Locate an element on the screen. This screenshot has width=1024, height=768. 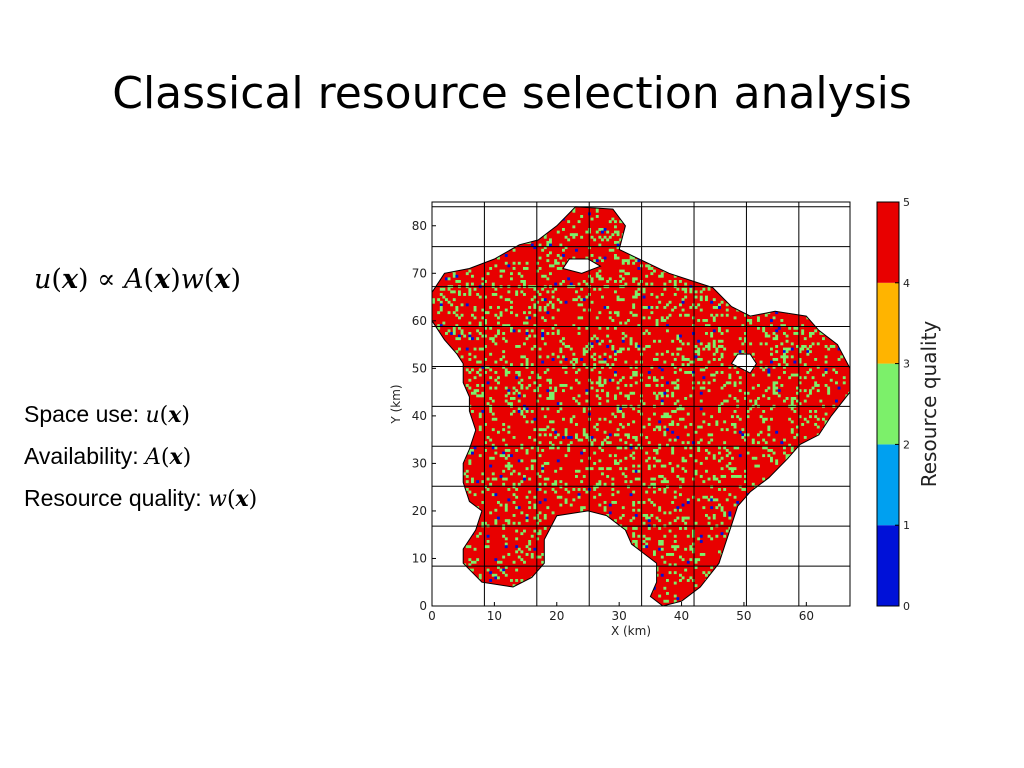
x-tick-label: 30 is located at coordinates (619, 616).